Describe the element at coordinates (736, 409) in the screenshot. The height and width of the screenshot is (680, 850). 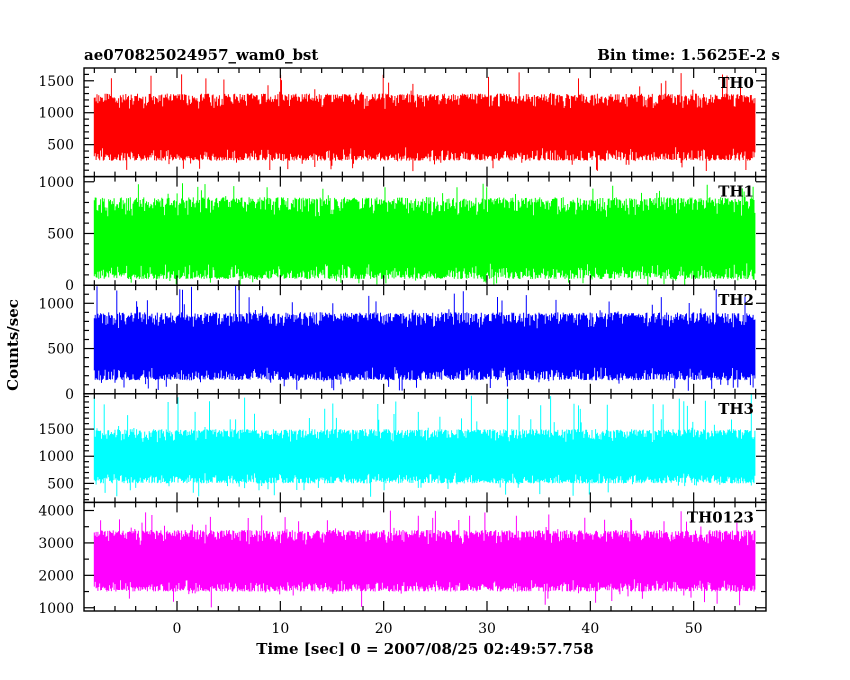
I see `panel-label: TH3` at that location.